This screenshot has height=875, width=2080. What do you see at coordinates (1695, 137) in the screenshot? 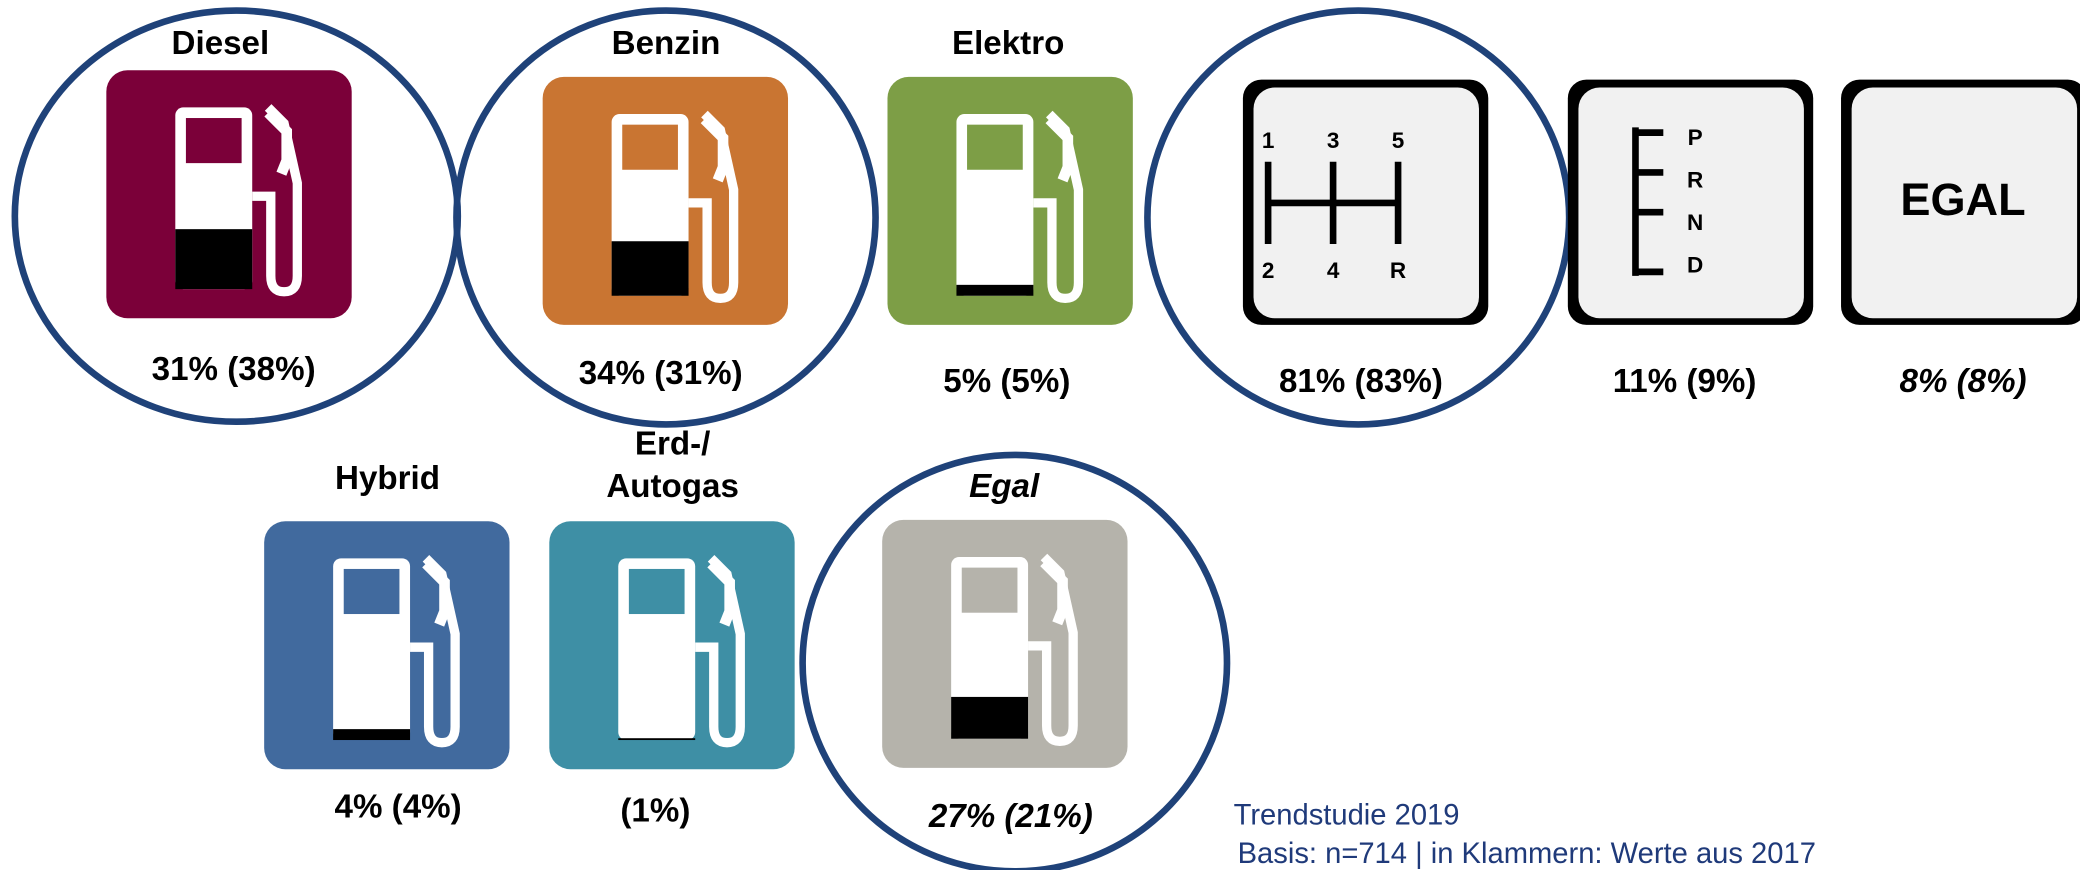
I see `gear-label: P` at bounding box center [1695, 137].